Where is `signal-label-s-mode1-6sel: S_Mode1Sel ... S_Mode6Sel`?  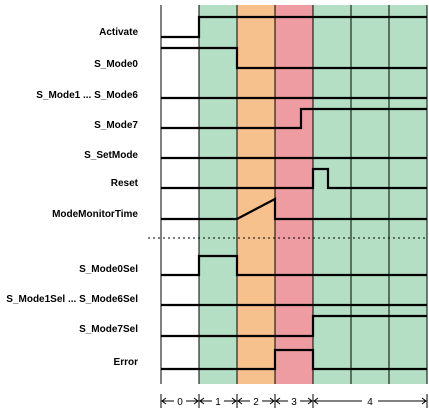 signal-label-s-mode1-6sel: S_Mode1Sel ... S_Mode6Sel is located at coordinates (72, 299).